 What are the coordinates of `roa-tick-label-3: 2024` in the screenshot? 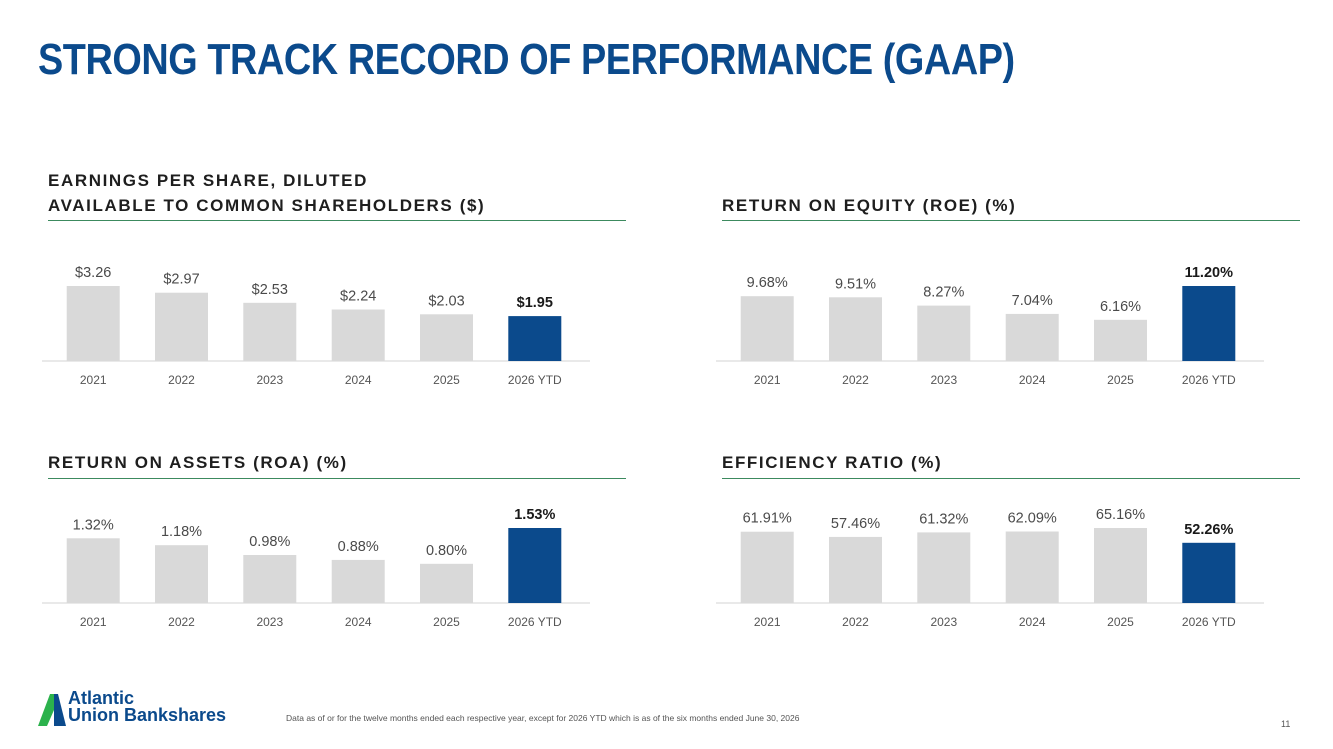 It's located at (358, 622).